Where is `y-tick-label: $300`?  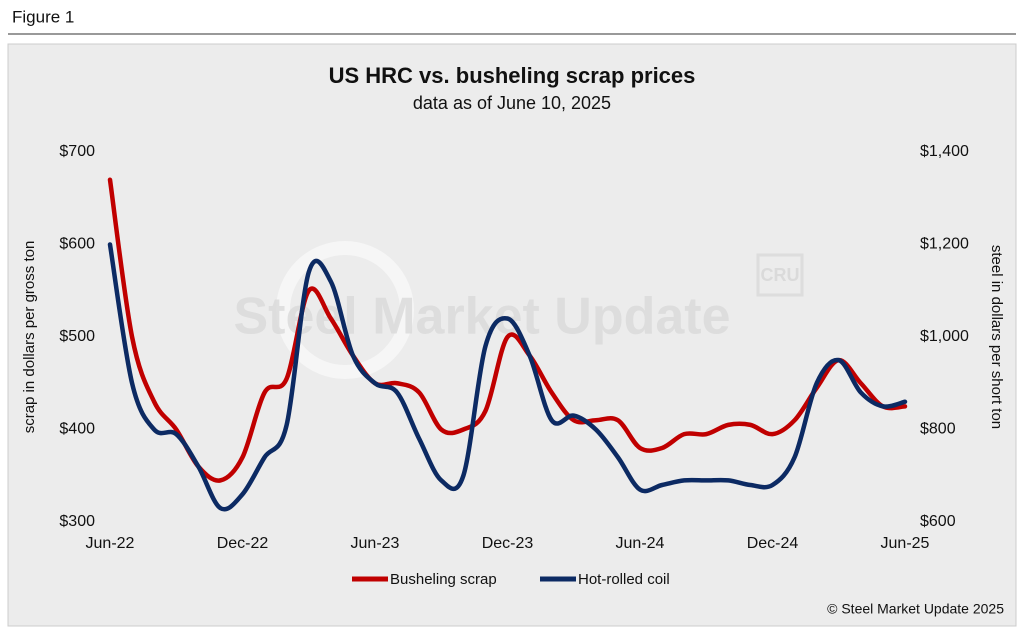
y-tick-label: $300 is located at coordinates (77, 521).